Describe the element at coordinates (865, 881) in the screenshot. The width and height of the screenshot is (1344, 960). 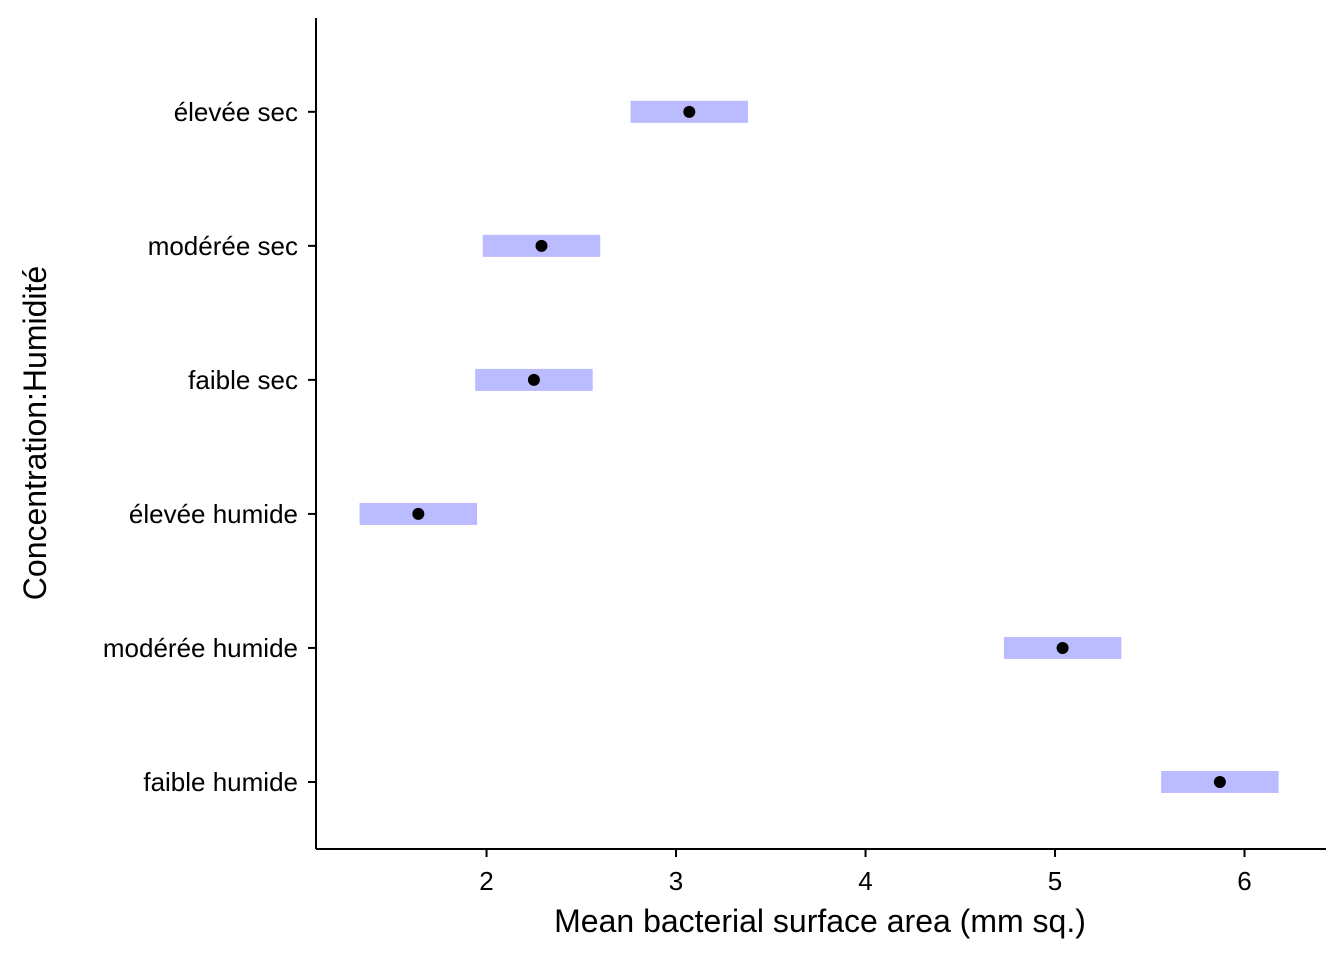
I see `x-tick-label: 4` at that location.